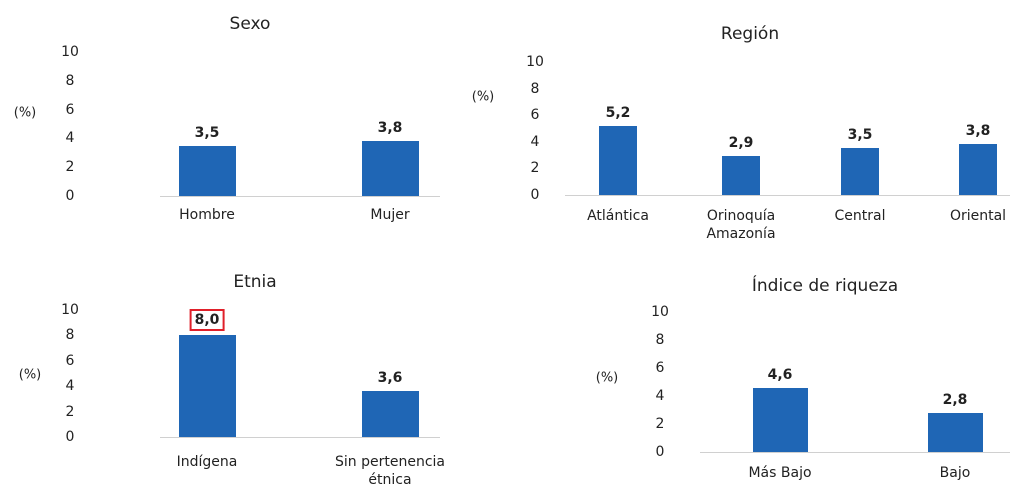 The height and width of the screenshot is (487, 1024). What do you see at coordinates (741, 143) in the screenshot?
I see `value-label: 2,9` at bounding box center [741, 143].